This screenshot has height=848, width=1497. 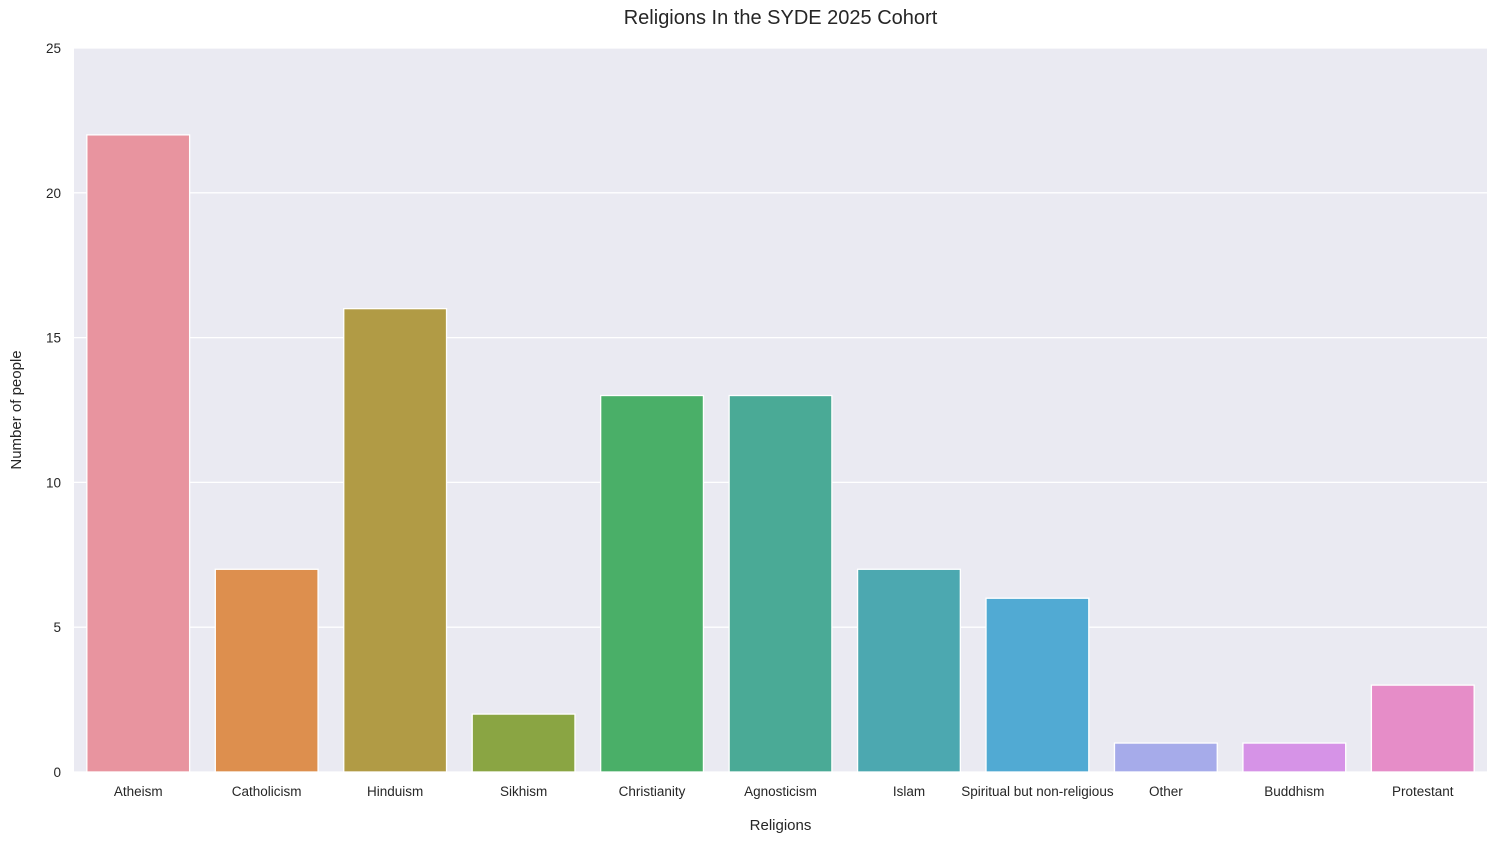 What do you see at coordinates (1165, 757) in the screenshot?
I see `bar-other` at bounding box center [1165, 757].